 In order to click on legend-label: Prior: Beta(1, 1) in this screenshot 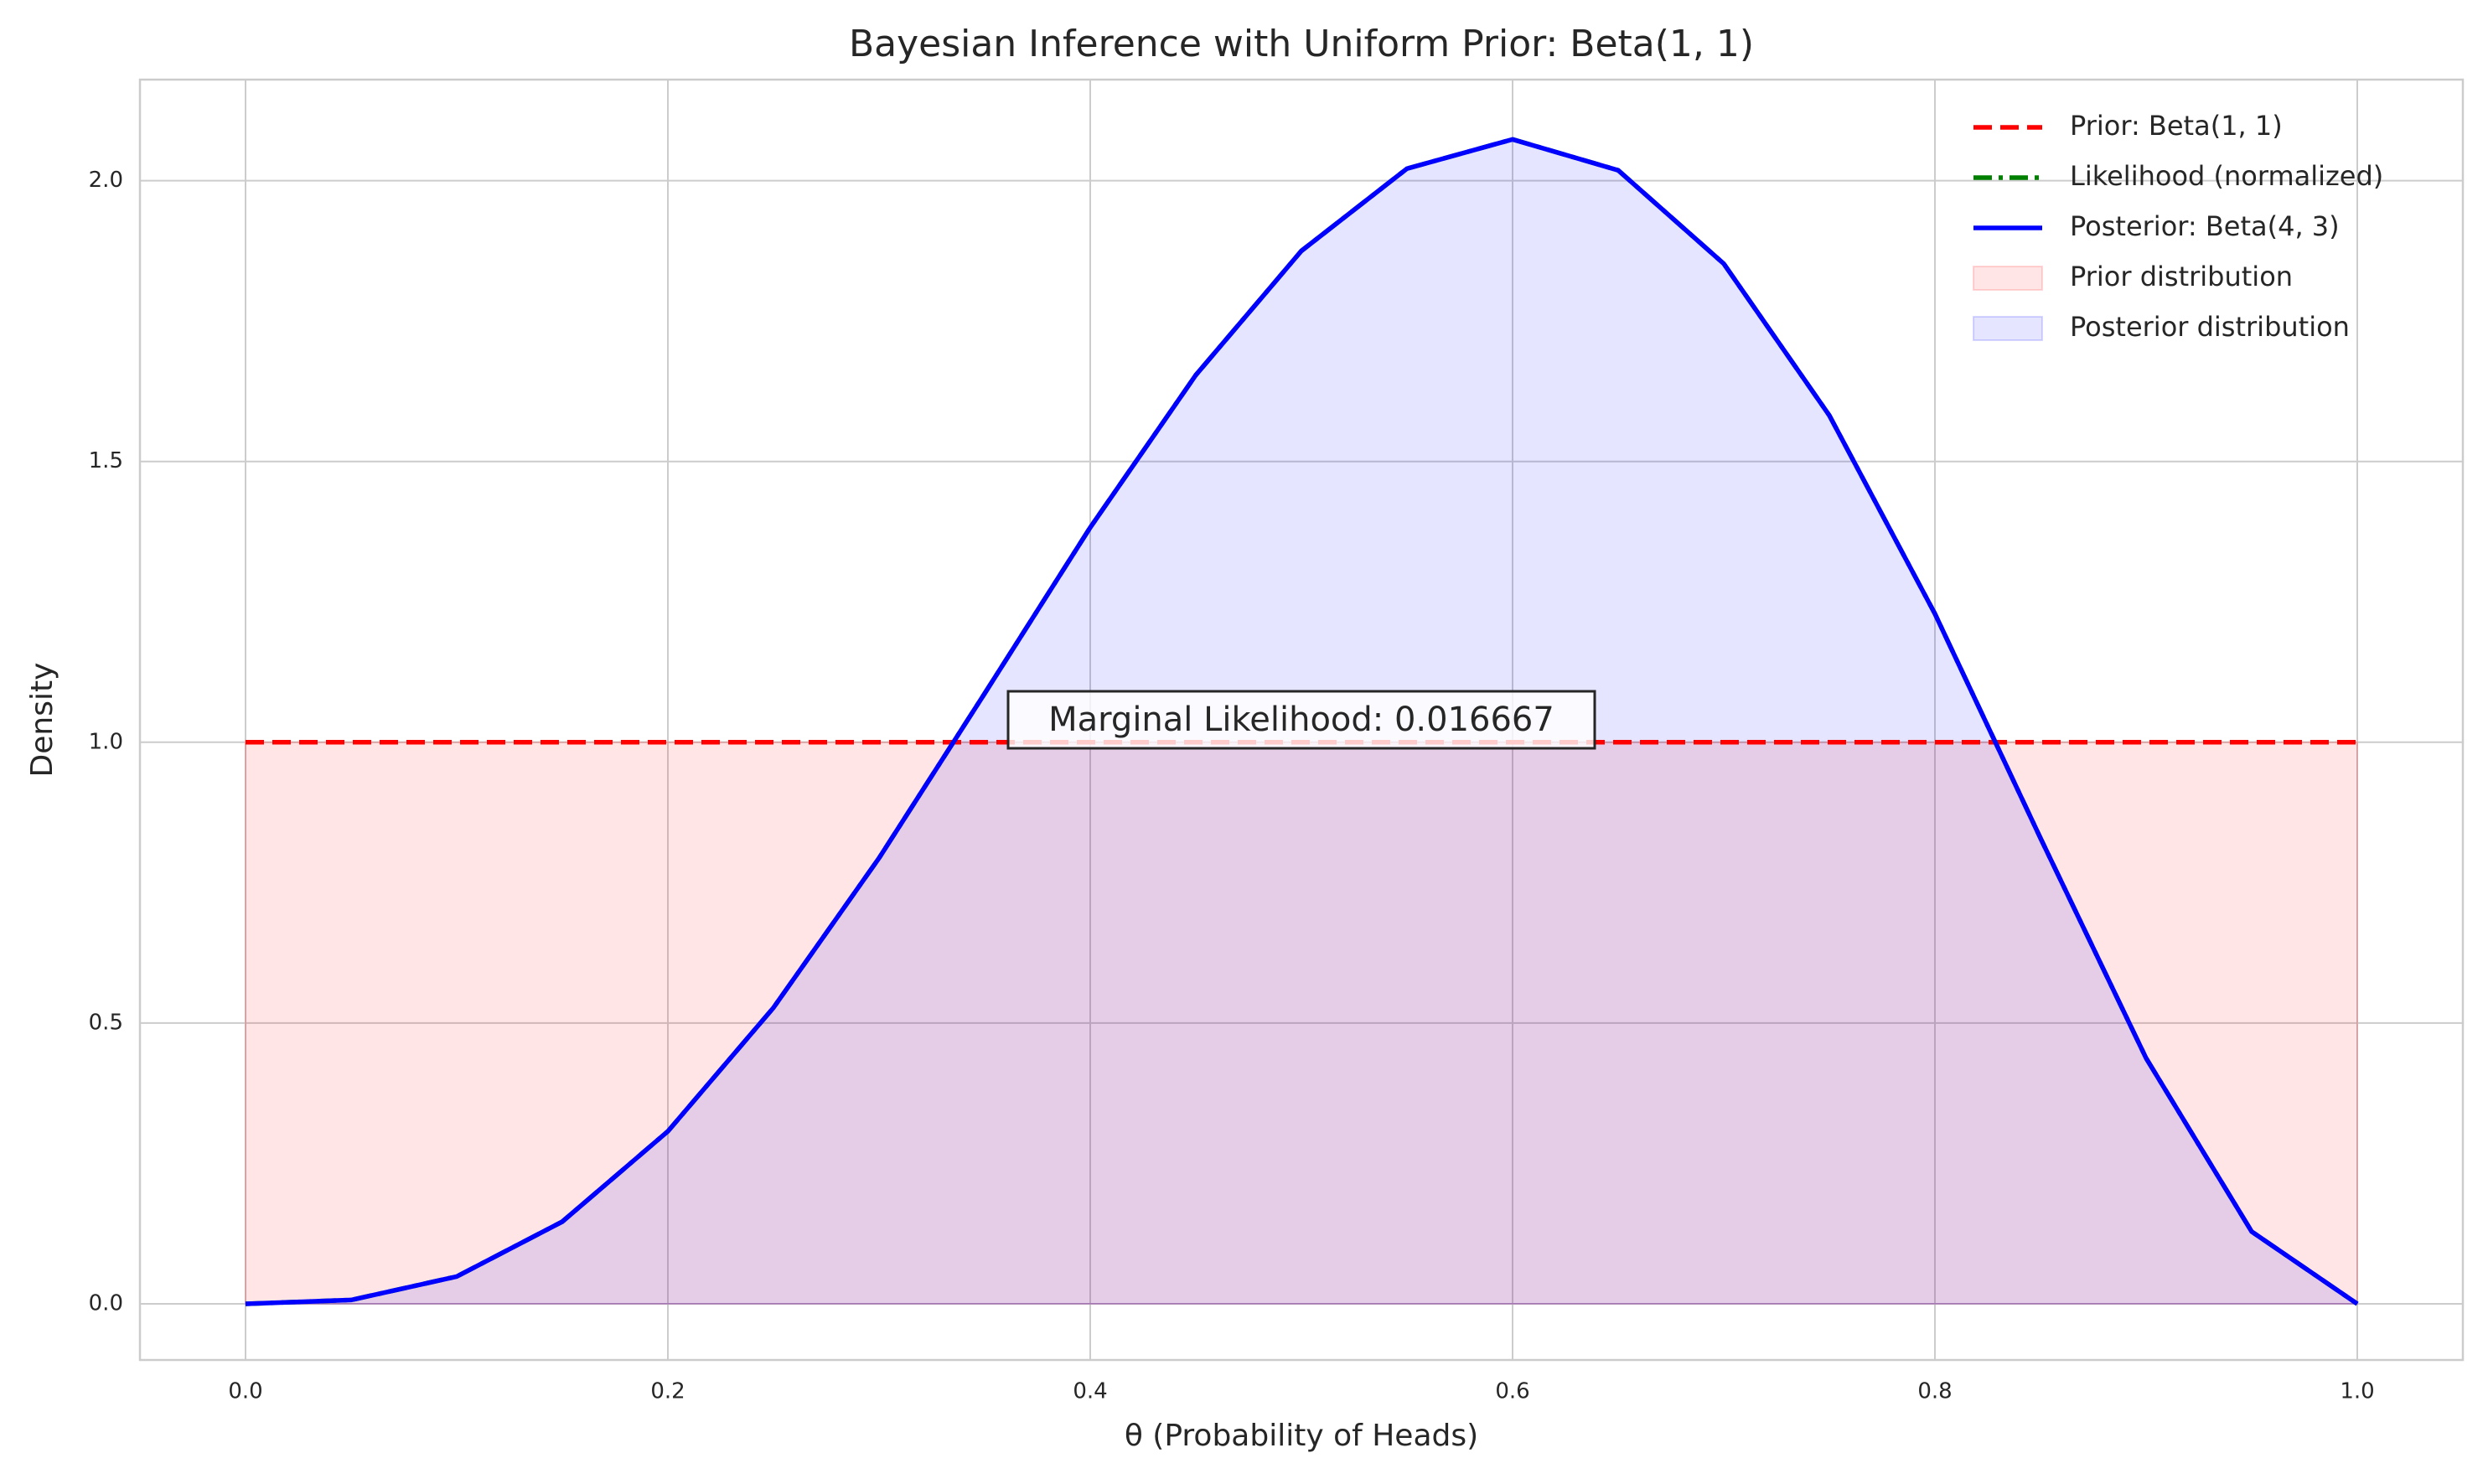, I will do `click(2176, 126)`.